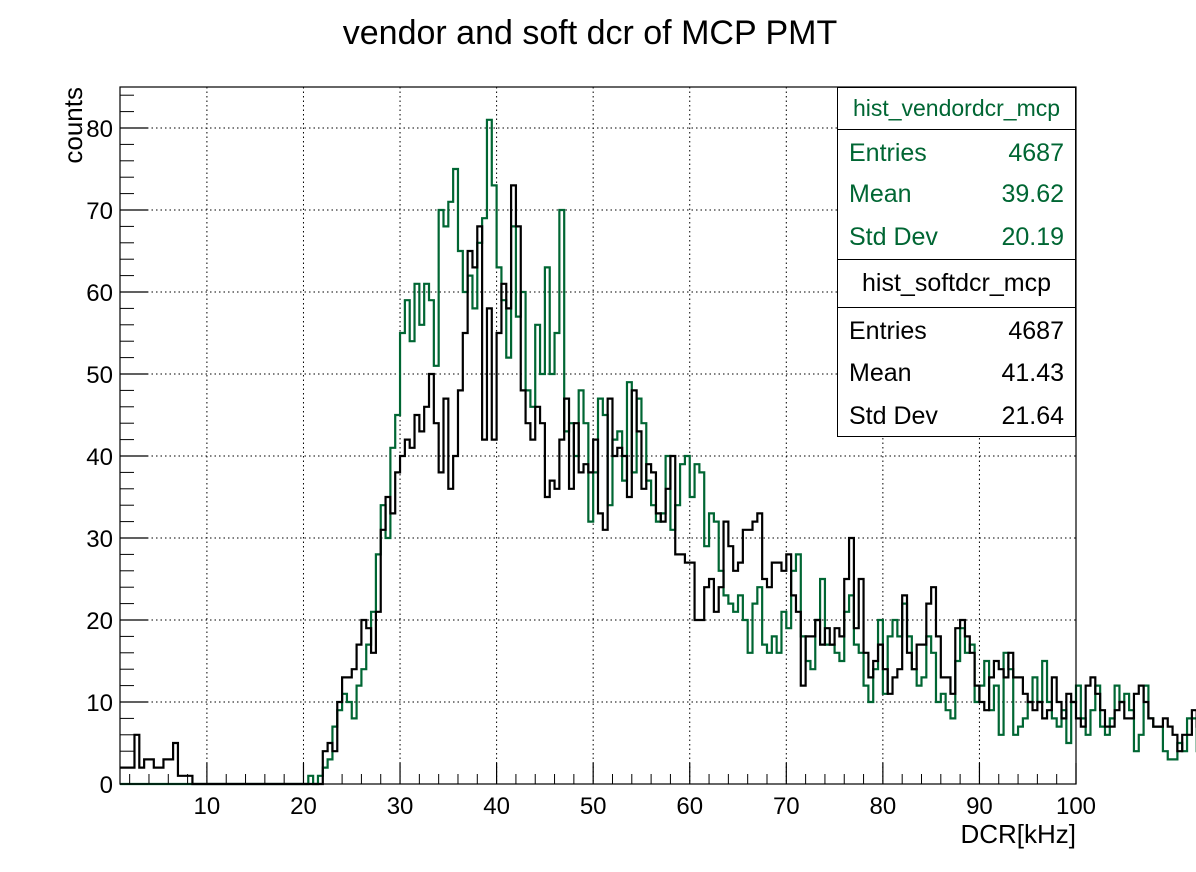 The width and height of the screenshot is (1196, 872). I want to click on y-axis-label: counts, so click(73, 125).